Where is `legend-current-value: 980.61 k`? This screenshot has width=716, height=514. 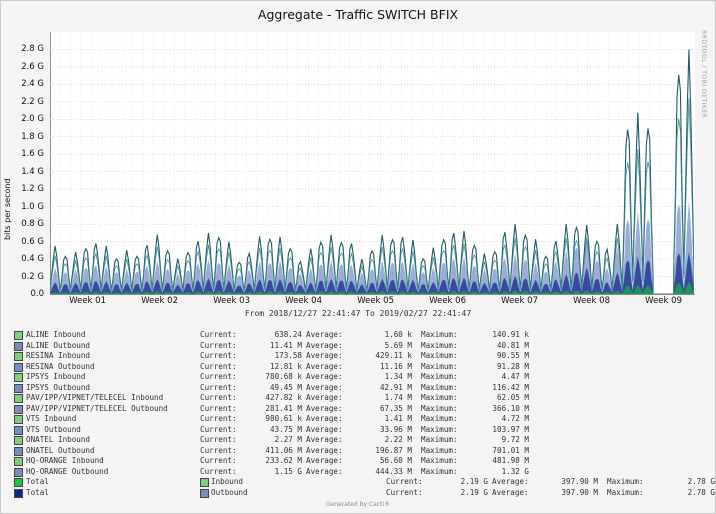 legend-current-value: 980.61 k is located at coordinates (283, 418).